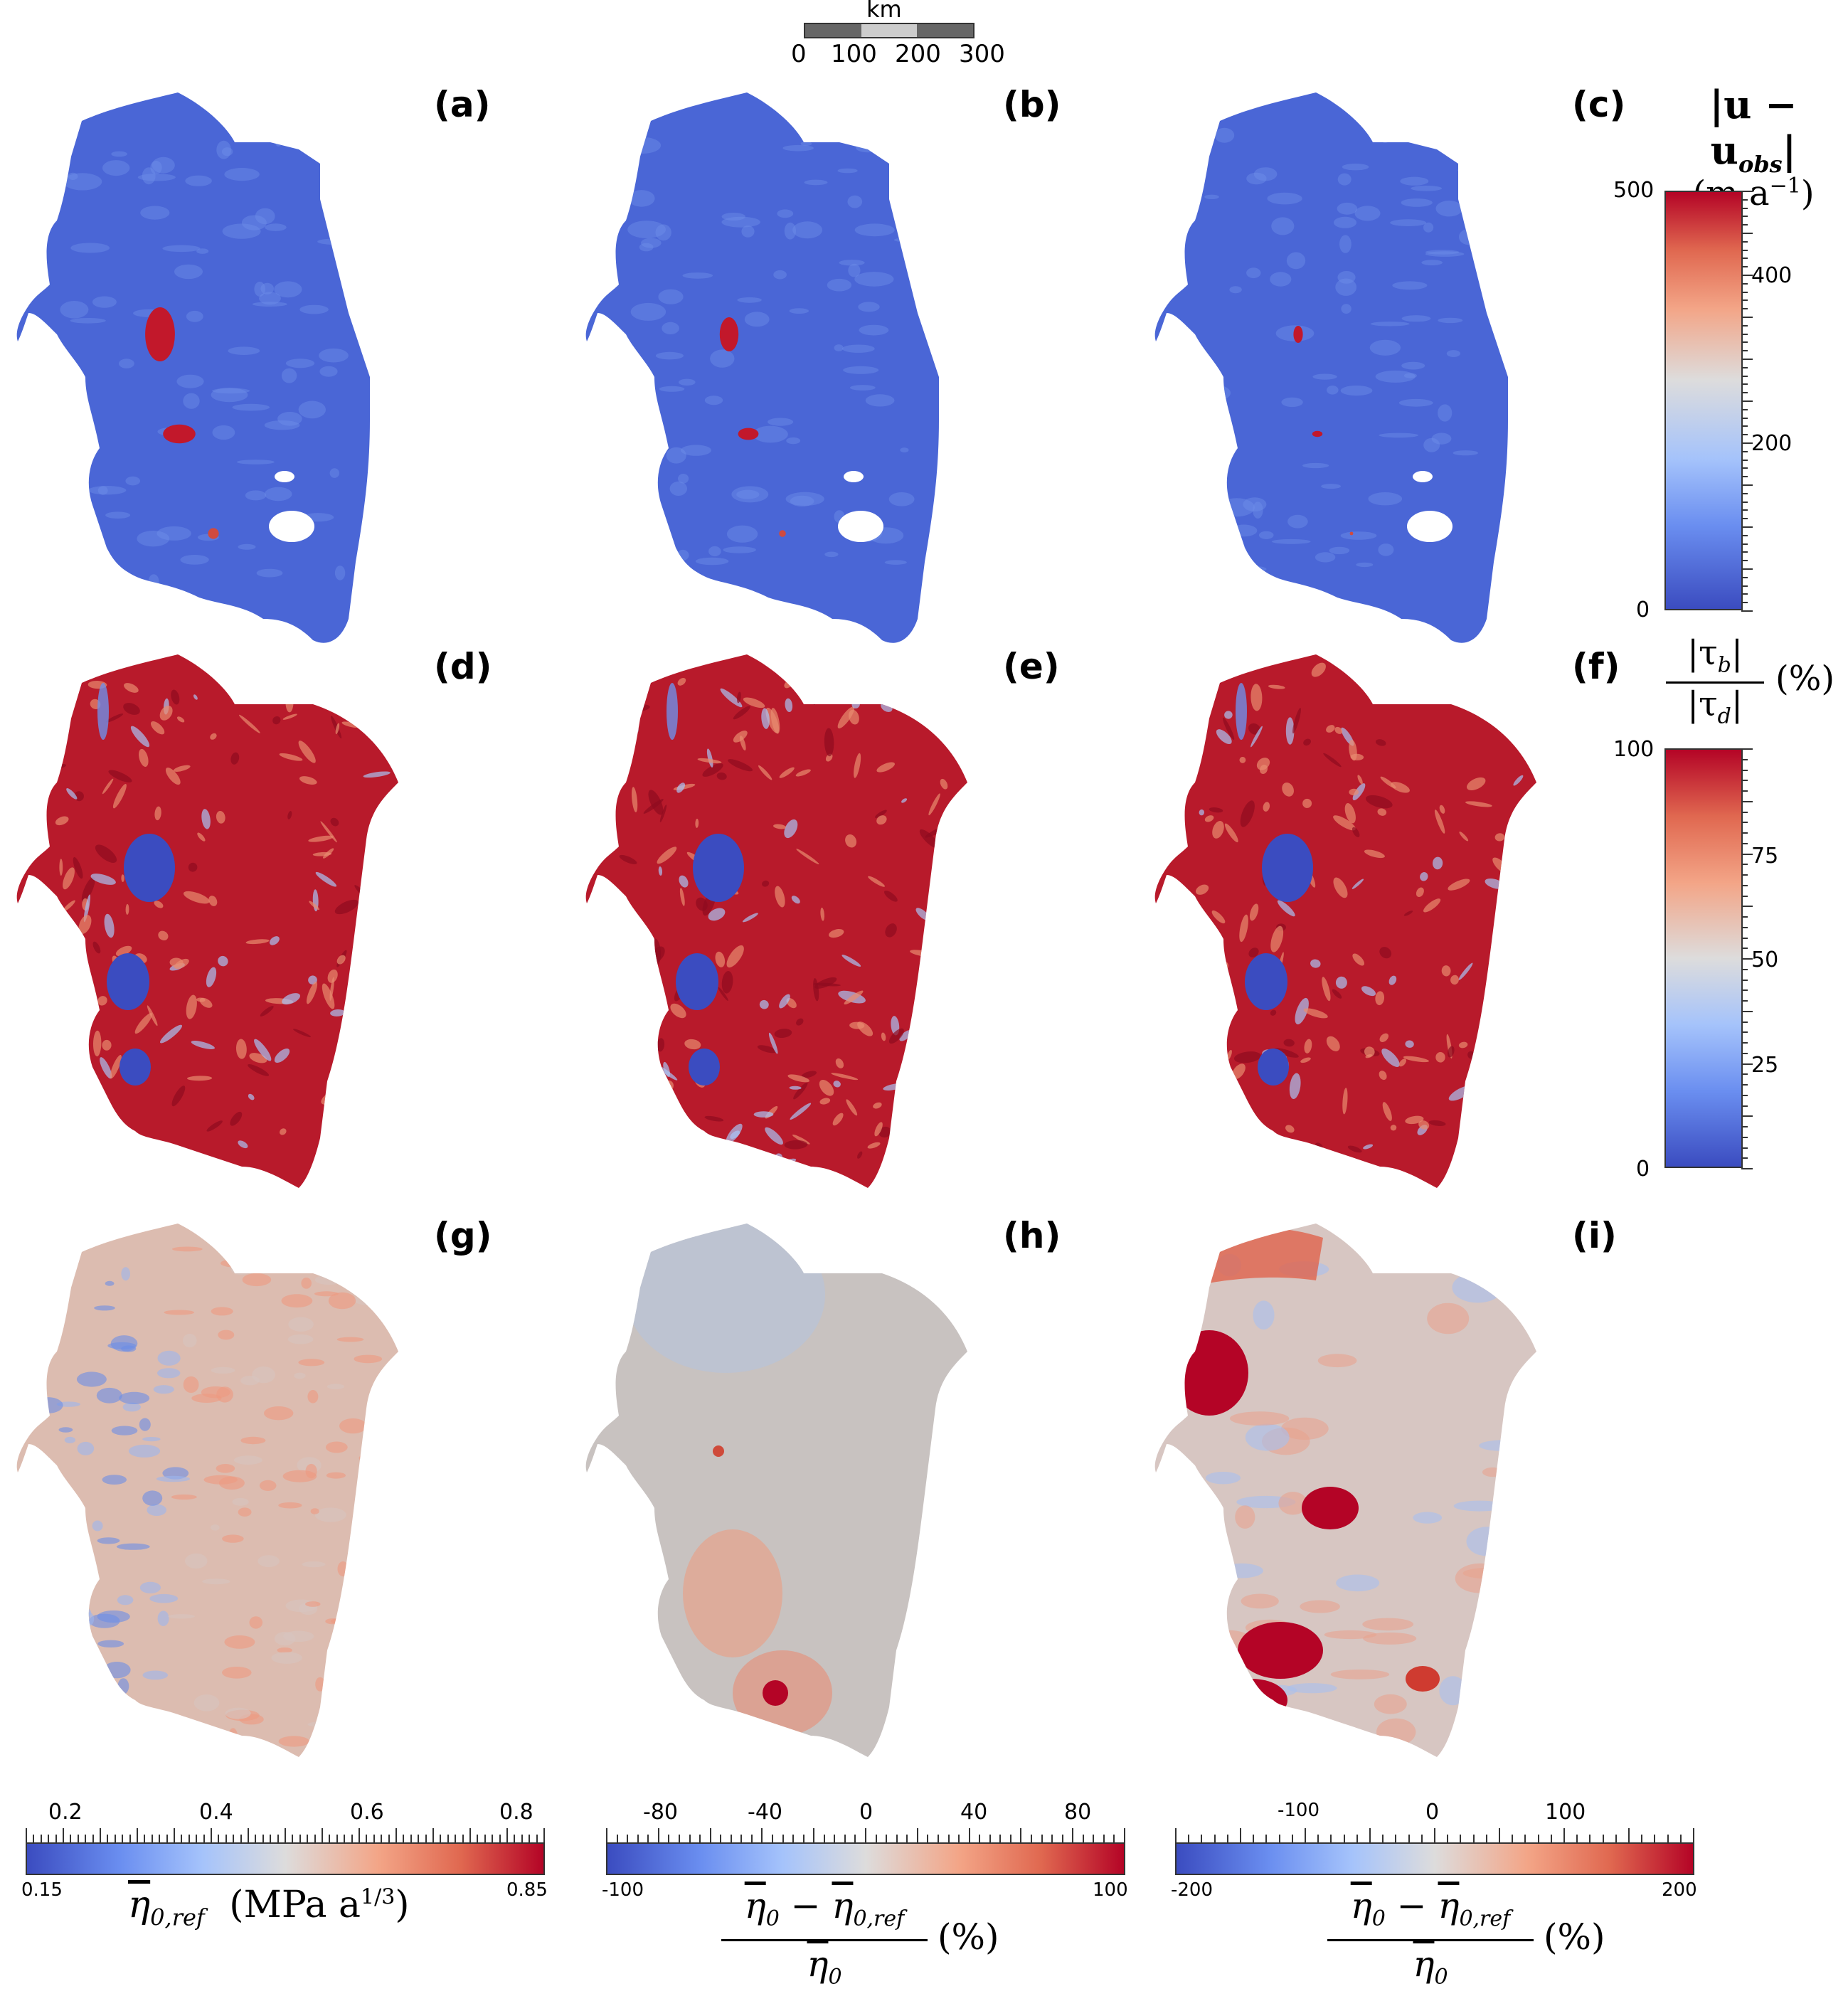  What do you see at coordinates (1599, 104) in the screenshot?
I see `panel-label-c: (c)` at bounding box center [1599, 104].